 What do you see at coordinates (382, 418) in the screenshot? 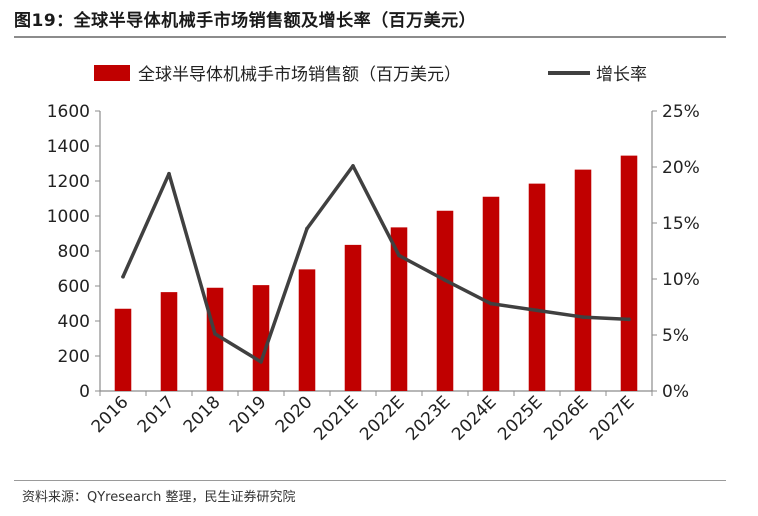
I see `x-tick-label: 2022E` at bounding box center [382, 418].